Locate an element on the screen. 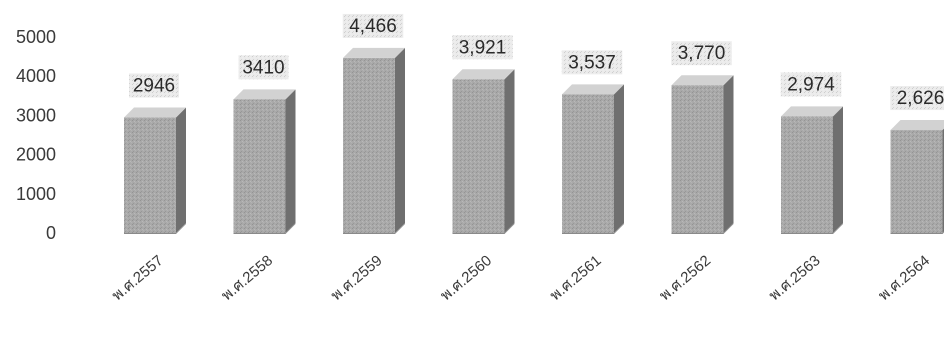 This screenshot has height=338, width=944. data-label: 2946 is located at coordinates (154, 86).